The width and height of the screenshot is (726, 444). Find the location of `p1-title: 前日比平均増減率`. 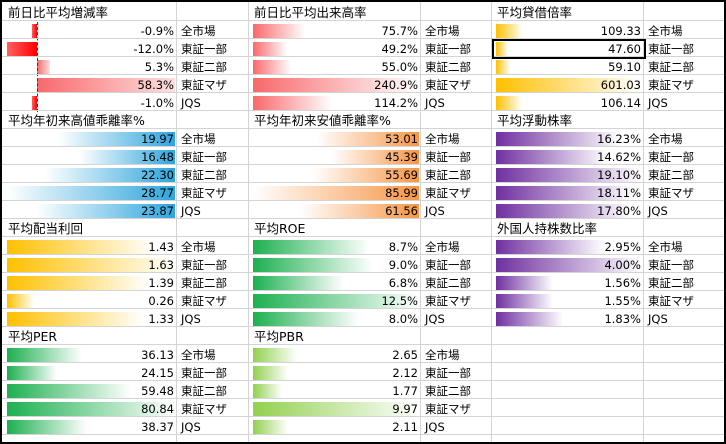

p1-title: 前日比平均増減率 is located at coordinates (58, 12).